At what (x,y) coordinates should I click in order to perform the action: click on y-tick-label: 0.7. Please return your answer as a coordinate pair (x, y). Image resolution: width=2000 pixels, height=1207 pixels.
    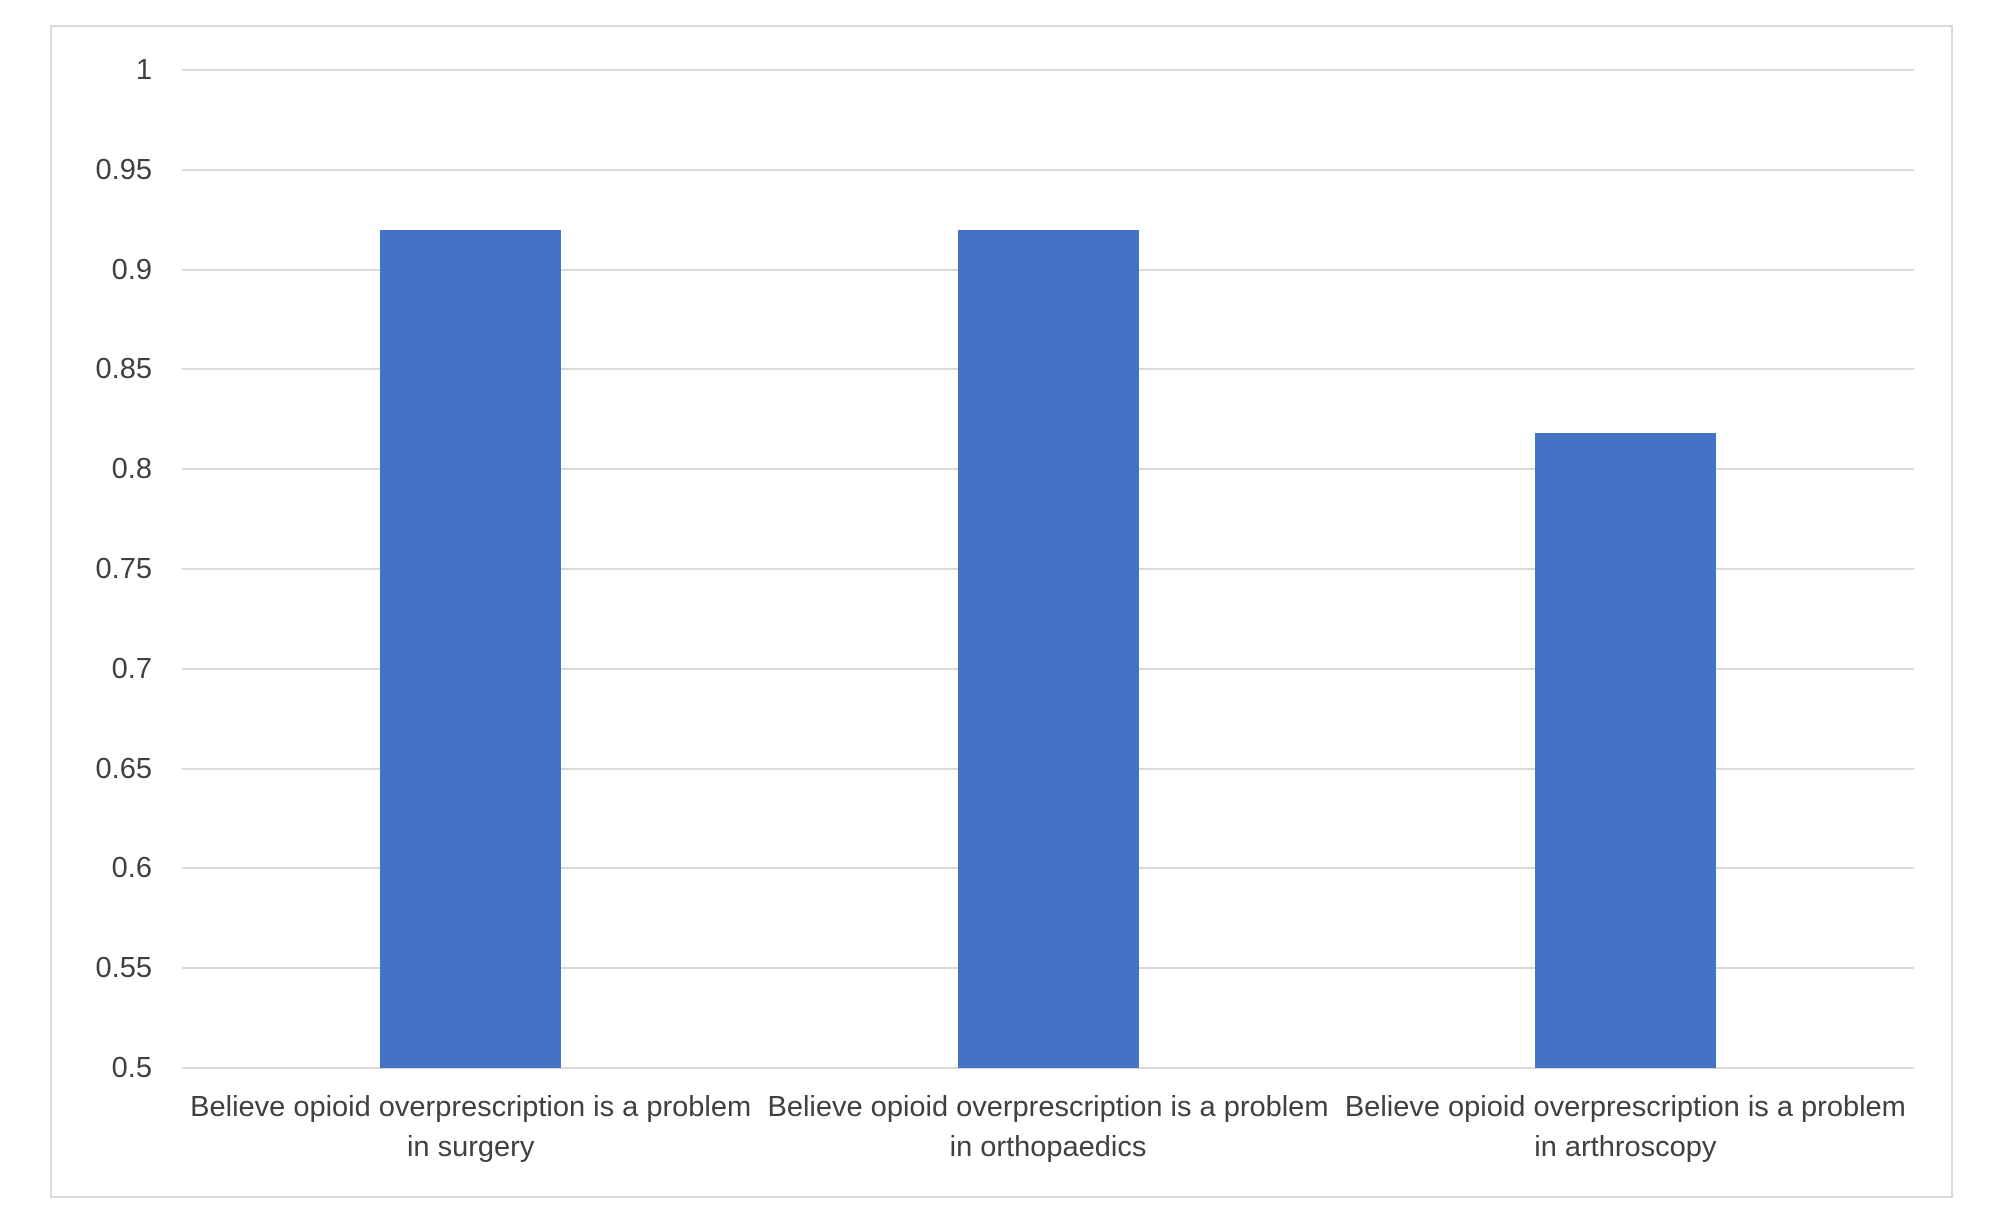
    Looking at the image, I should click on (131, 668).